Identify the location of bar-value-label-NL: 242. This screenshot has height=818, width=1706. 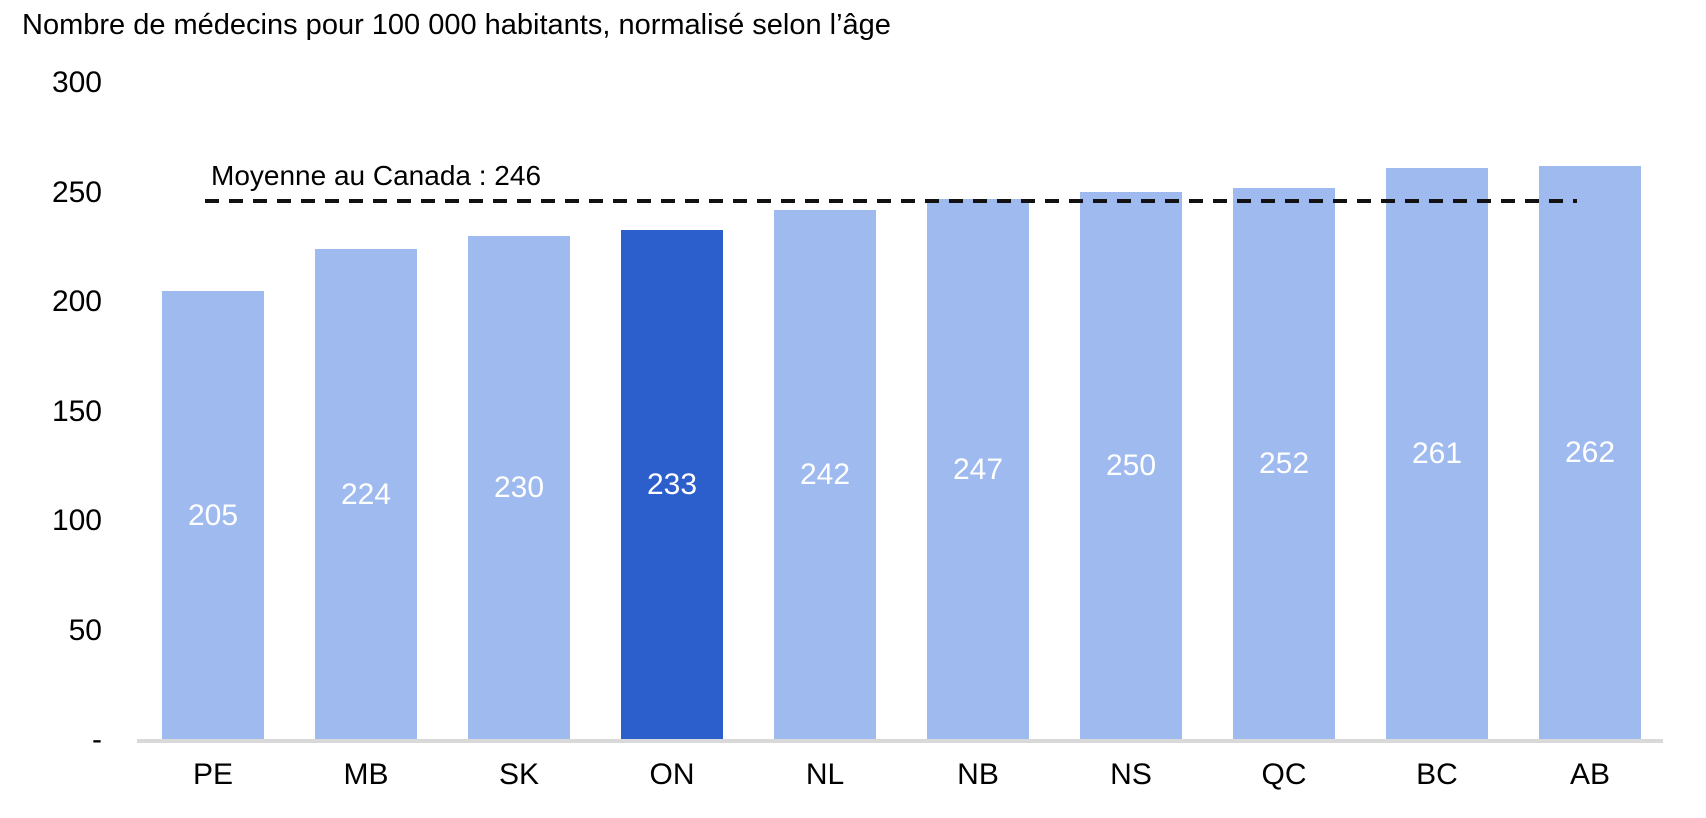
(825, 474).